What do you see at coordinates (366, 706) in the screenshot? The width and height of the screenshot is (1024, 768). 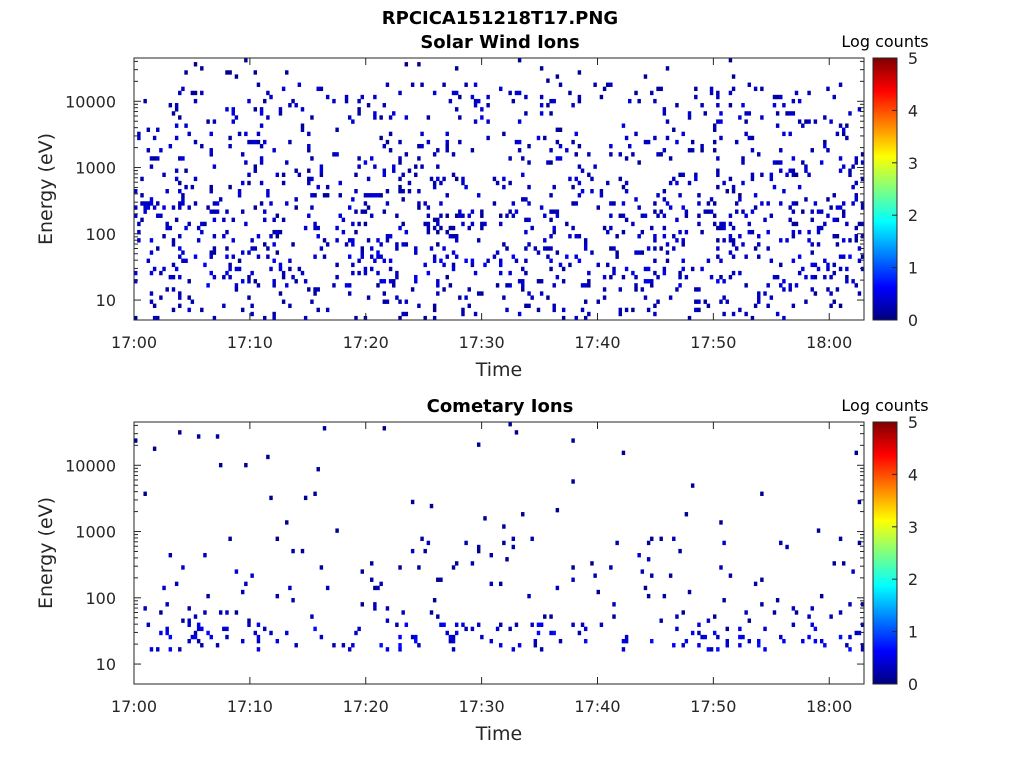 I see `x-tick-label: 17:20` at bounding box center [366, 706].